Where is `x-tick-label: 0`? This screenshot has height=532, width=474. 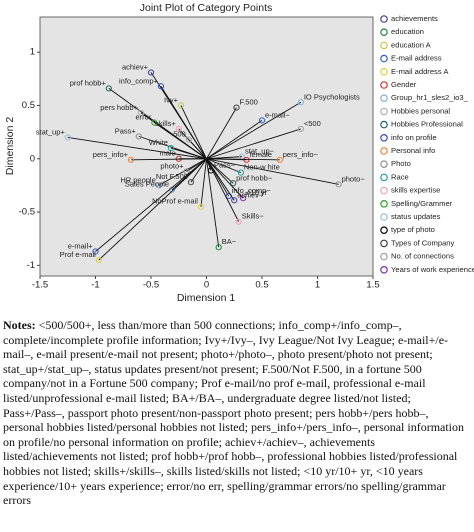
x-tick-label: 0 is located at coordinates (206, 285).